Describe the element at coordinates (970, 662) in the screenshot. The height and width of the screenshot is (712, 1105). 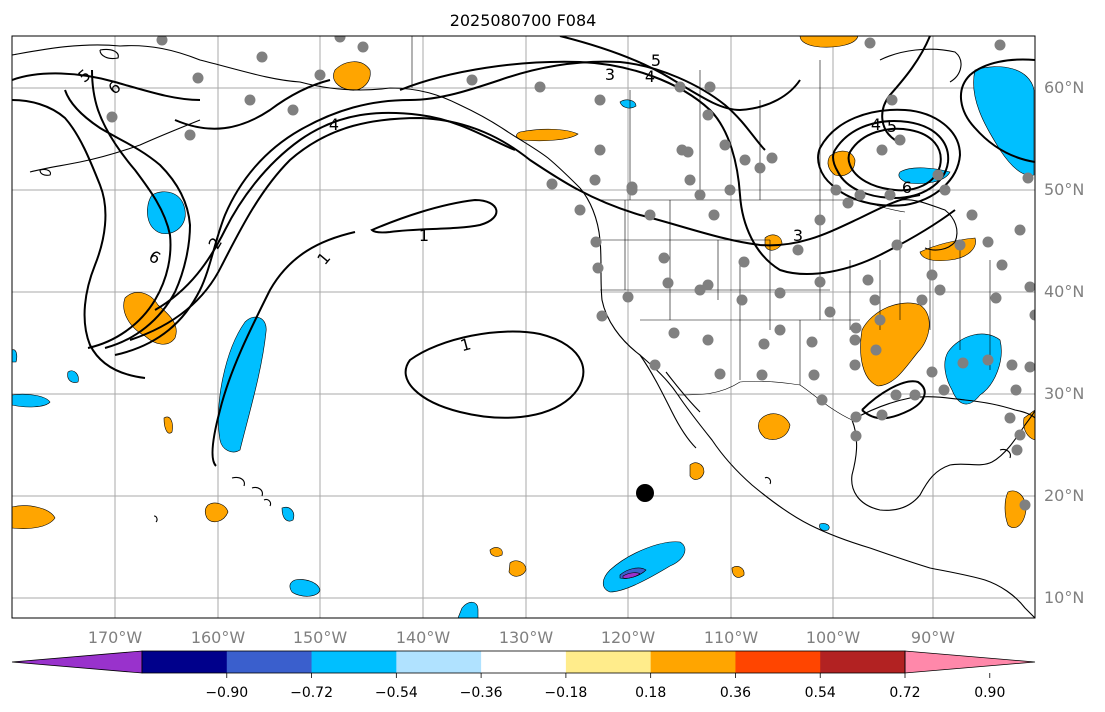
I see `colorbar-extend-high` at that location.